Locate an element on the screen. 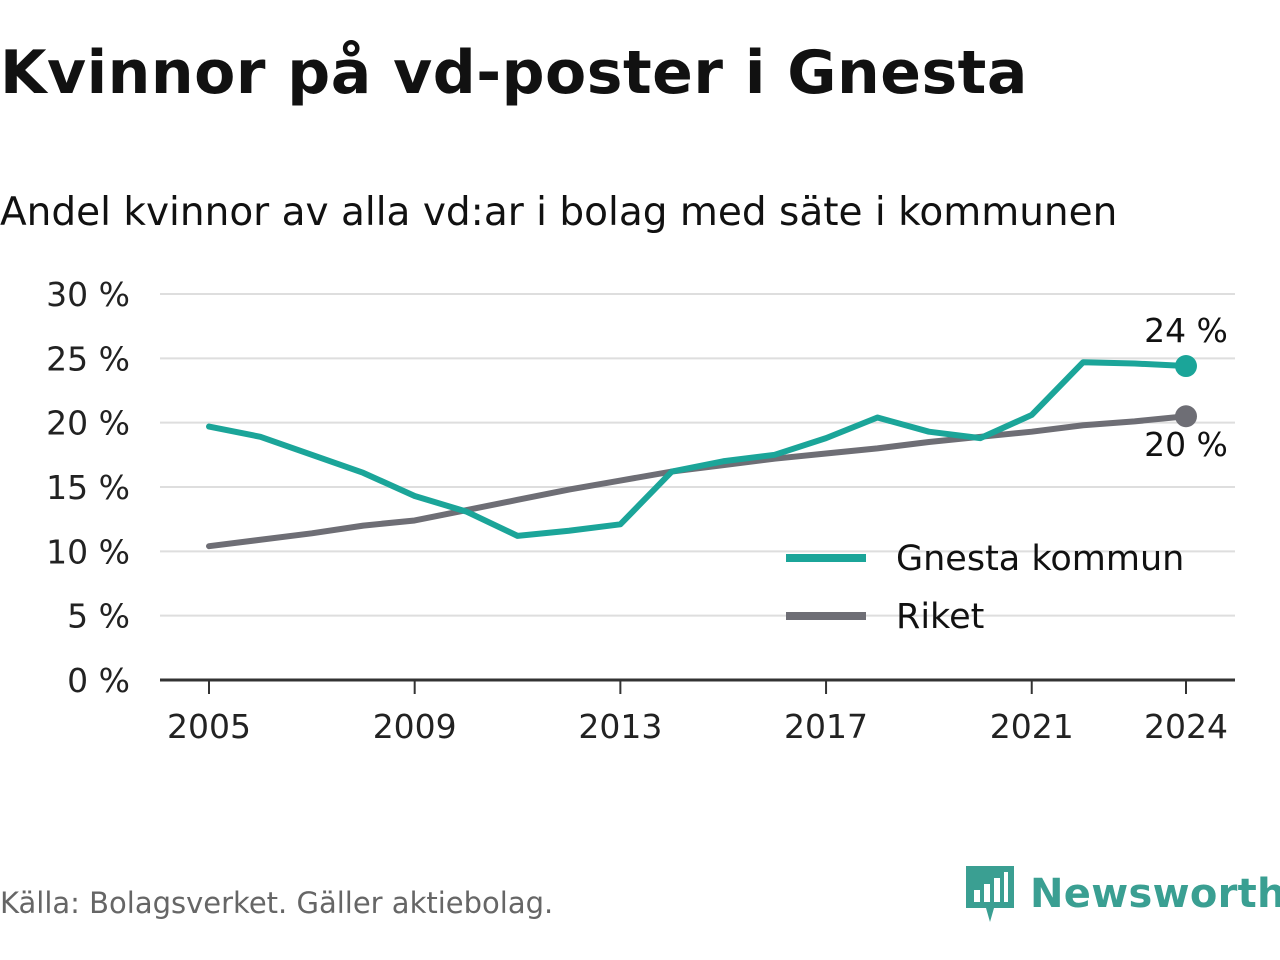 The width and height of the screenshot is (1280, 960). x-tick-label: 2009 is located at coordinates (415, 726).